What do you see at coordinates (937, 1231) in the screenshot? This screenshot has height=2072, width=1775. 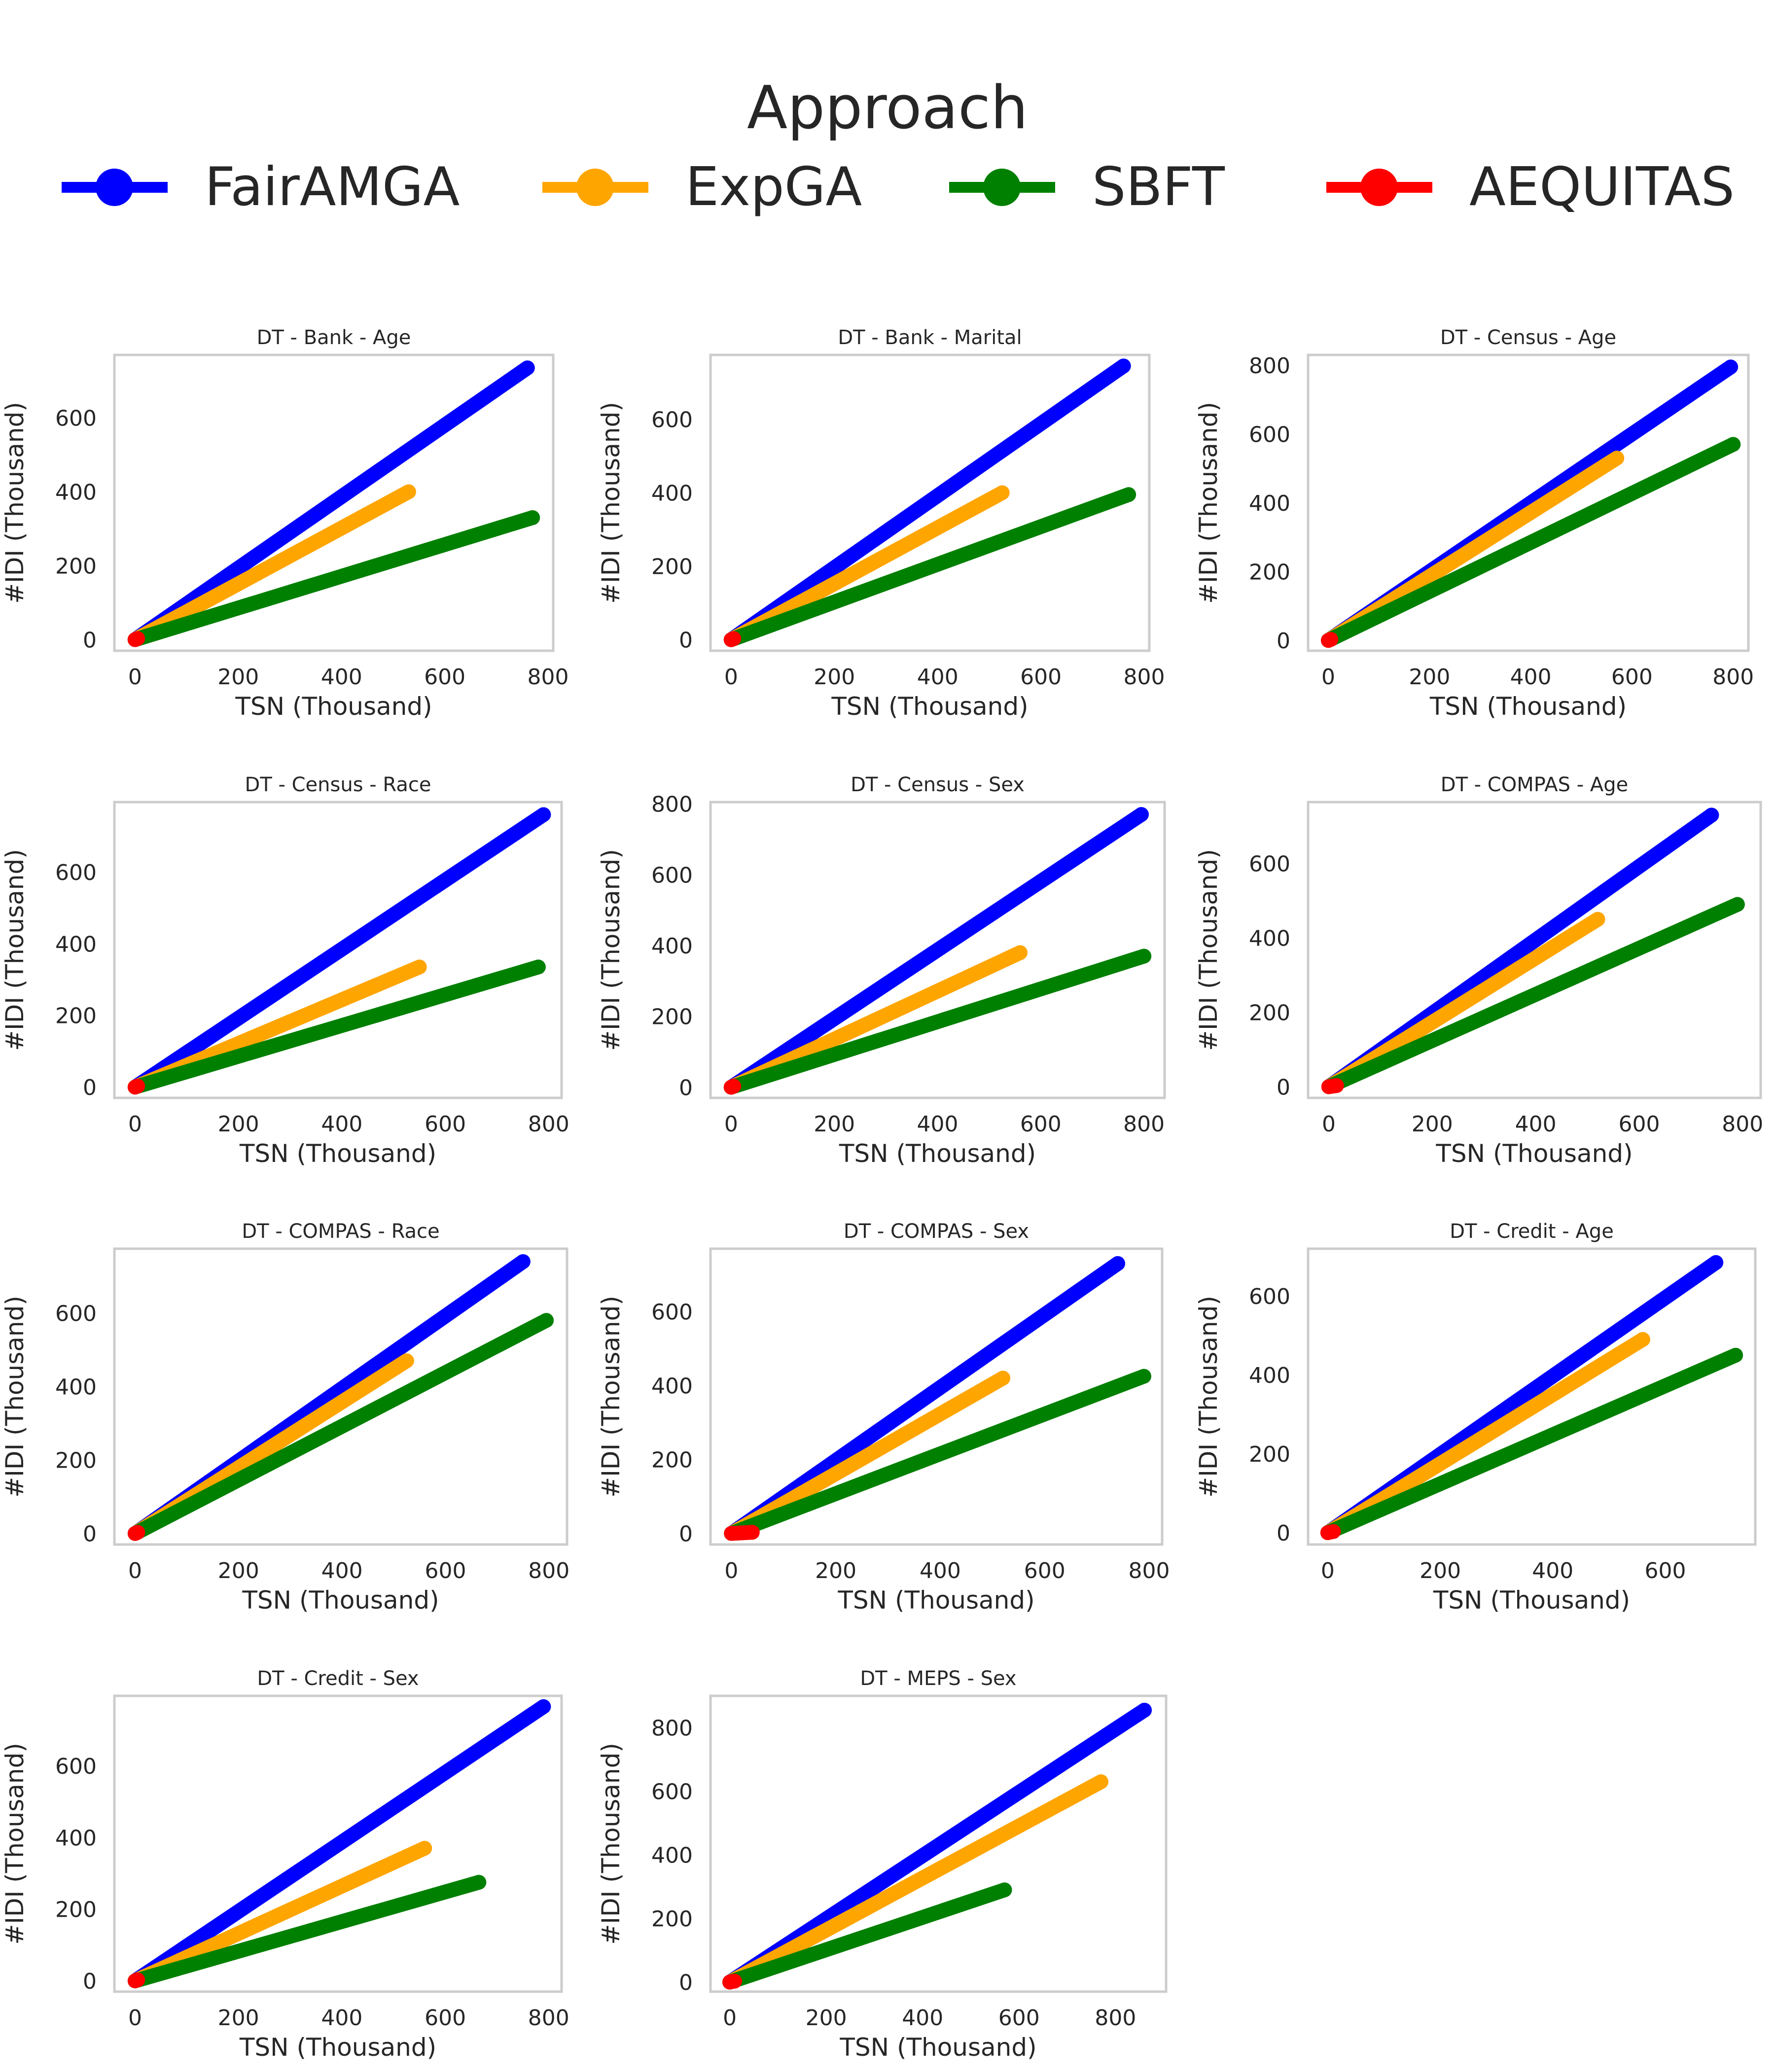 I see `chart-title: DT - COMPAS - Sex` at bounding box center [937, 1231].